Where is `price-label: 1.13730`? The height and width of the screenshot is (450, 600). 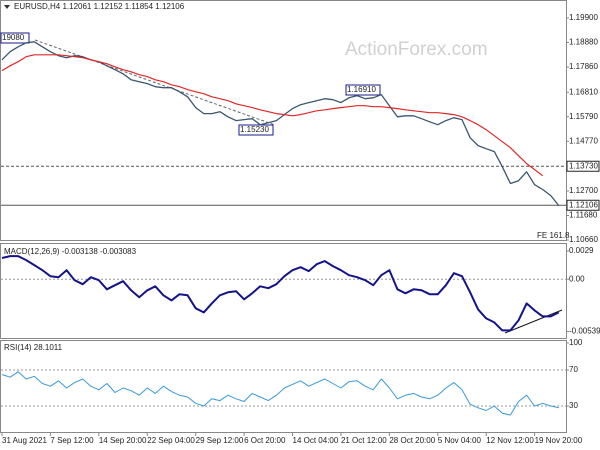
price-label: 1.13730 is located at coordinates (583, 165).